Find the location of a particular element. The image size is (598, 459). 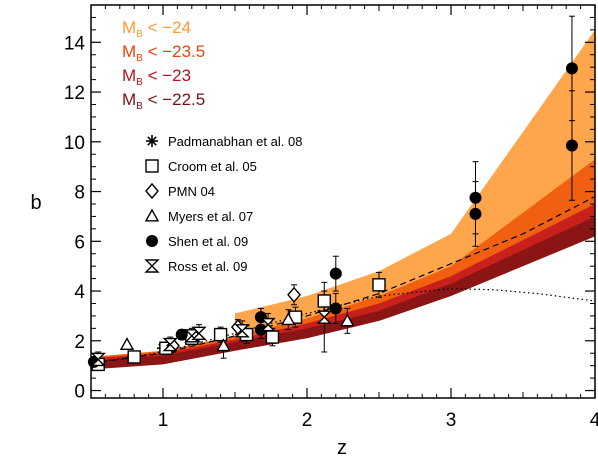

x-tick-label: 3 is located at coordinates (451, 420).